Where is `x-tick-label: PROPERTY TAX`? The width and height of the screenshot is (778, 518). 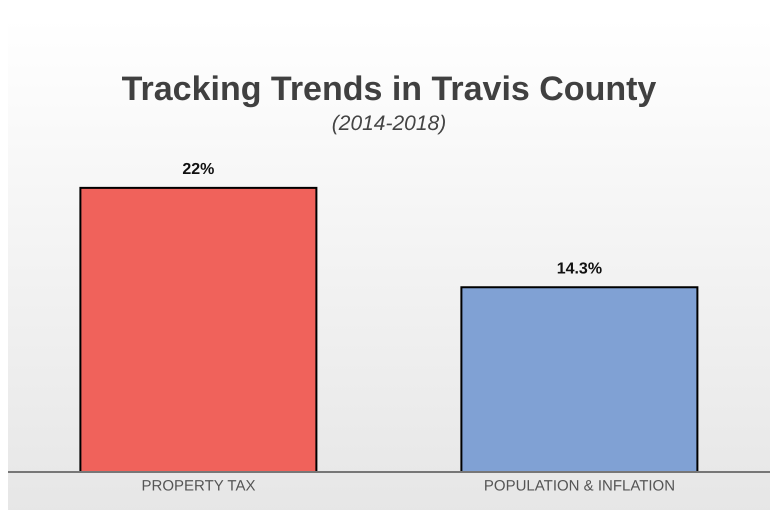
x-tick-label: PROPERTY TAX is located at coordinates (199, 486).